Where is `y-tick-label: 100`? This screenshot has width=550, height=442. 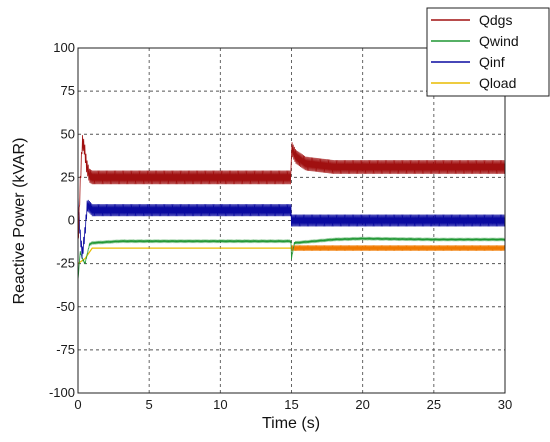
y-tick-label: 100 is located at coordinates (64, 47).